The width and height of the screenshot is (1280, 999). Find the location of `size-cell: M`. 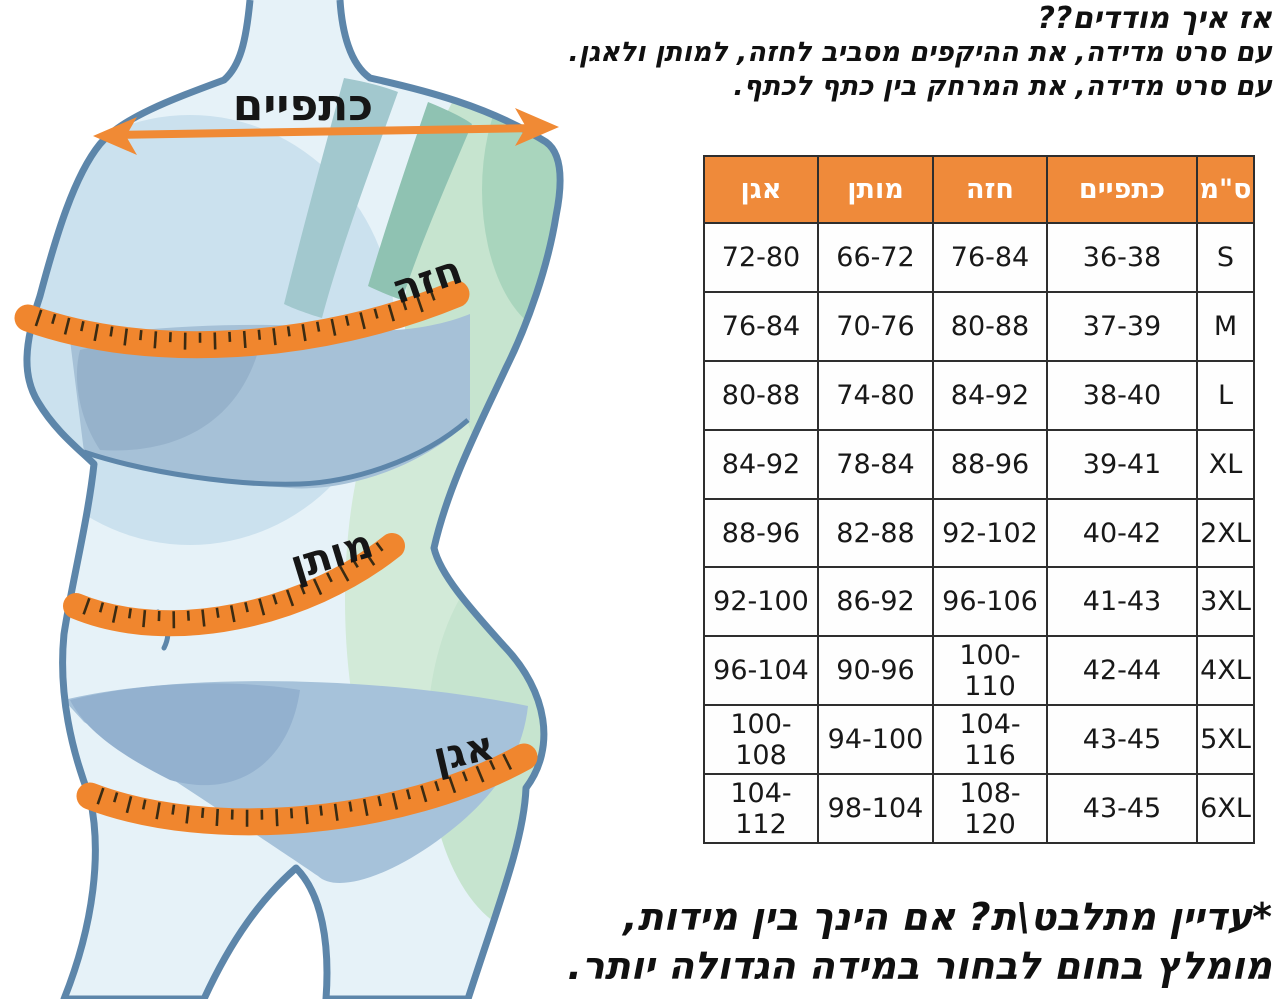

size-cell: M is located at coordinates (1225, 326).